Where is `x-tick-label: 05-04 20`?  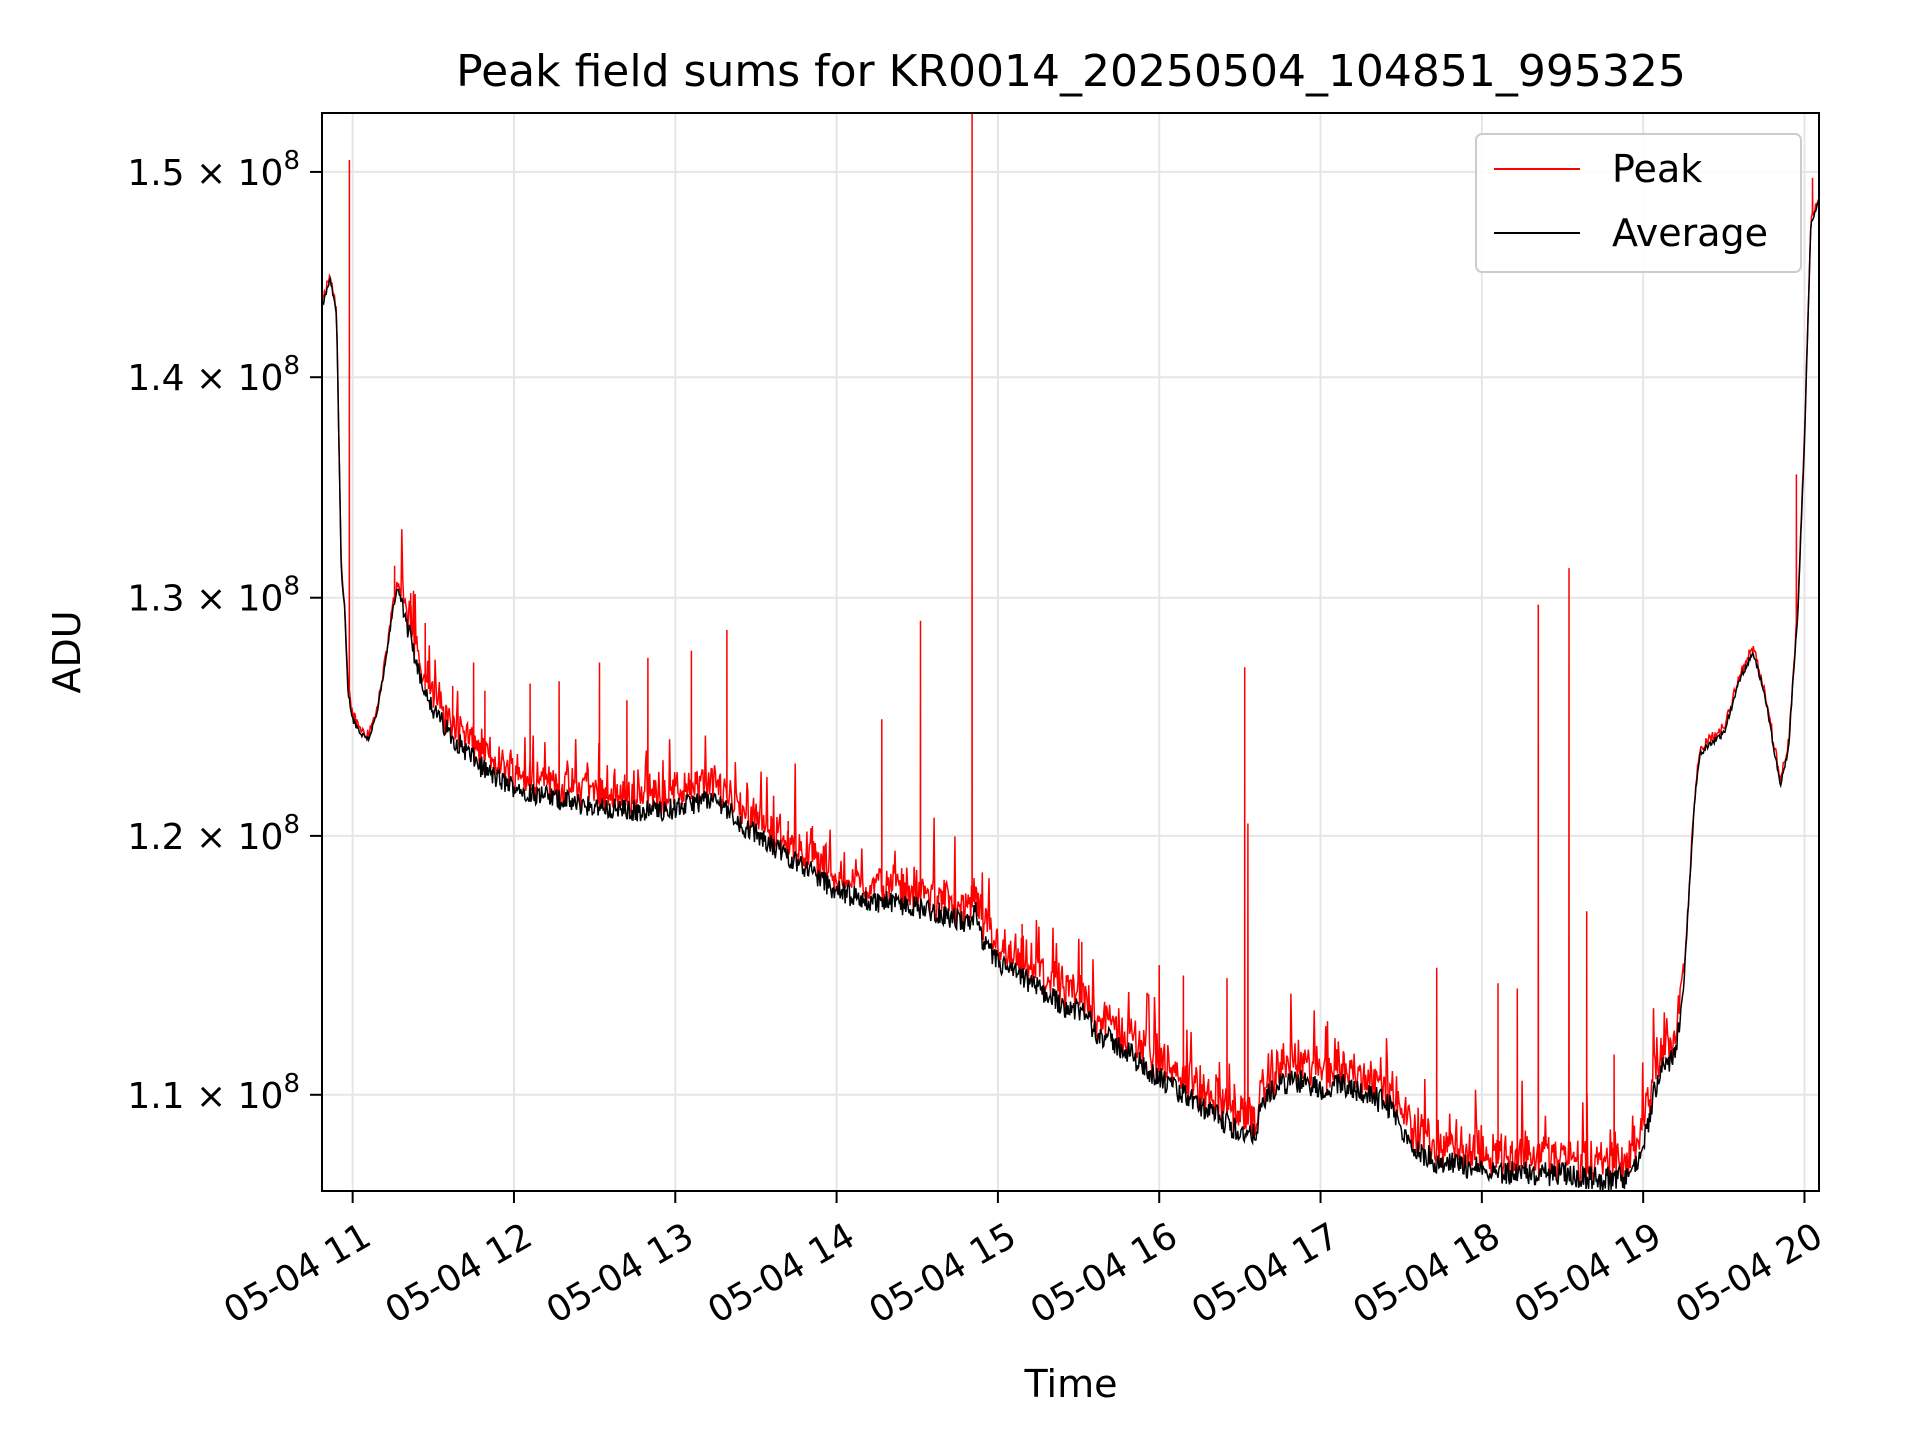 x-tick-label: 05-04 20 is located at coordinates (1749, 1273).